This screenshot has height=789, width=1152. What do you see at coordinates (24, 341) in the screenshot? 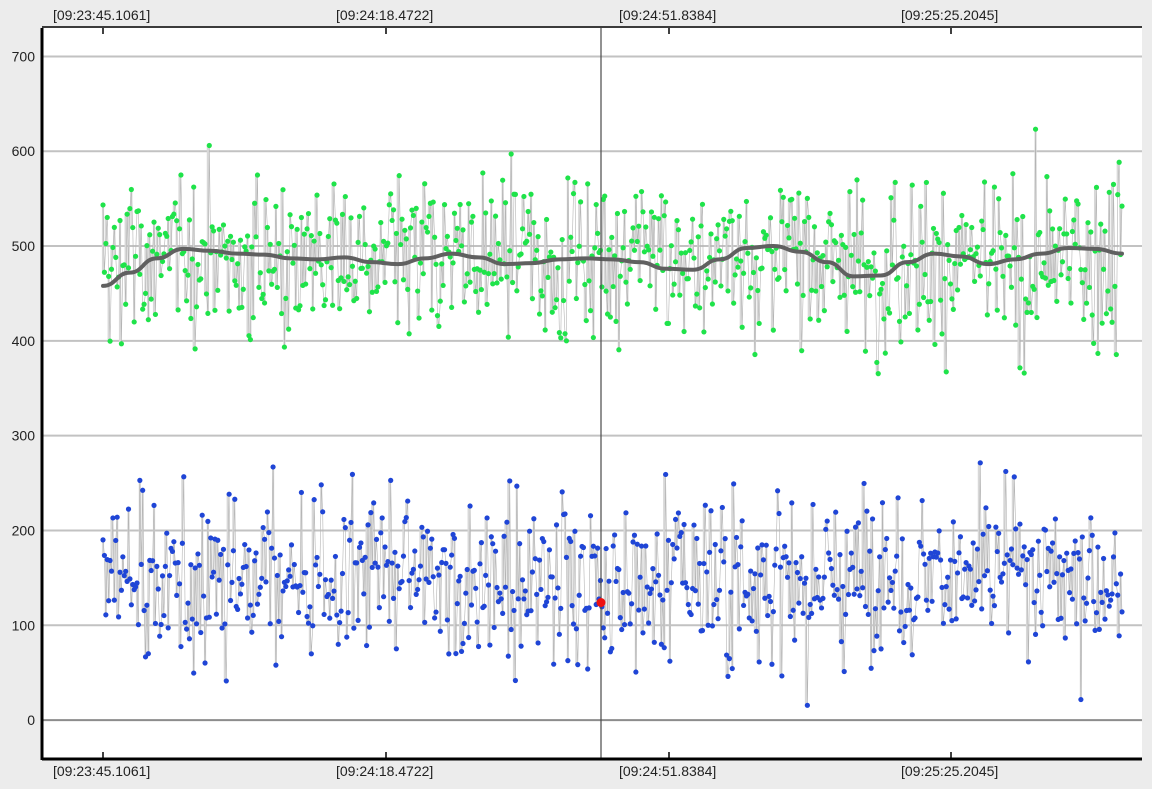
I see `y-tick-label: 400` at bounding box center [24, 341].